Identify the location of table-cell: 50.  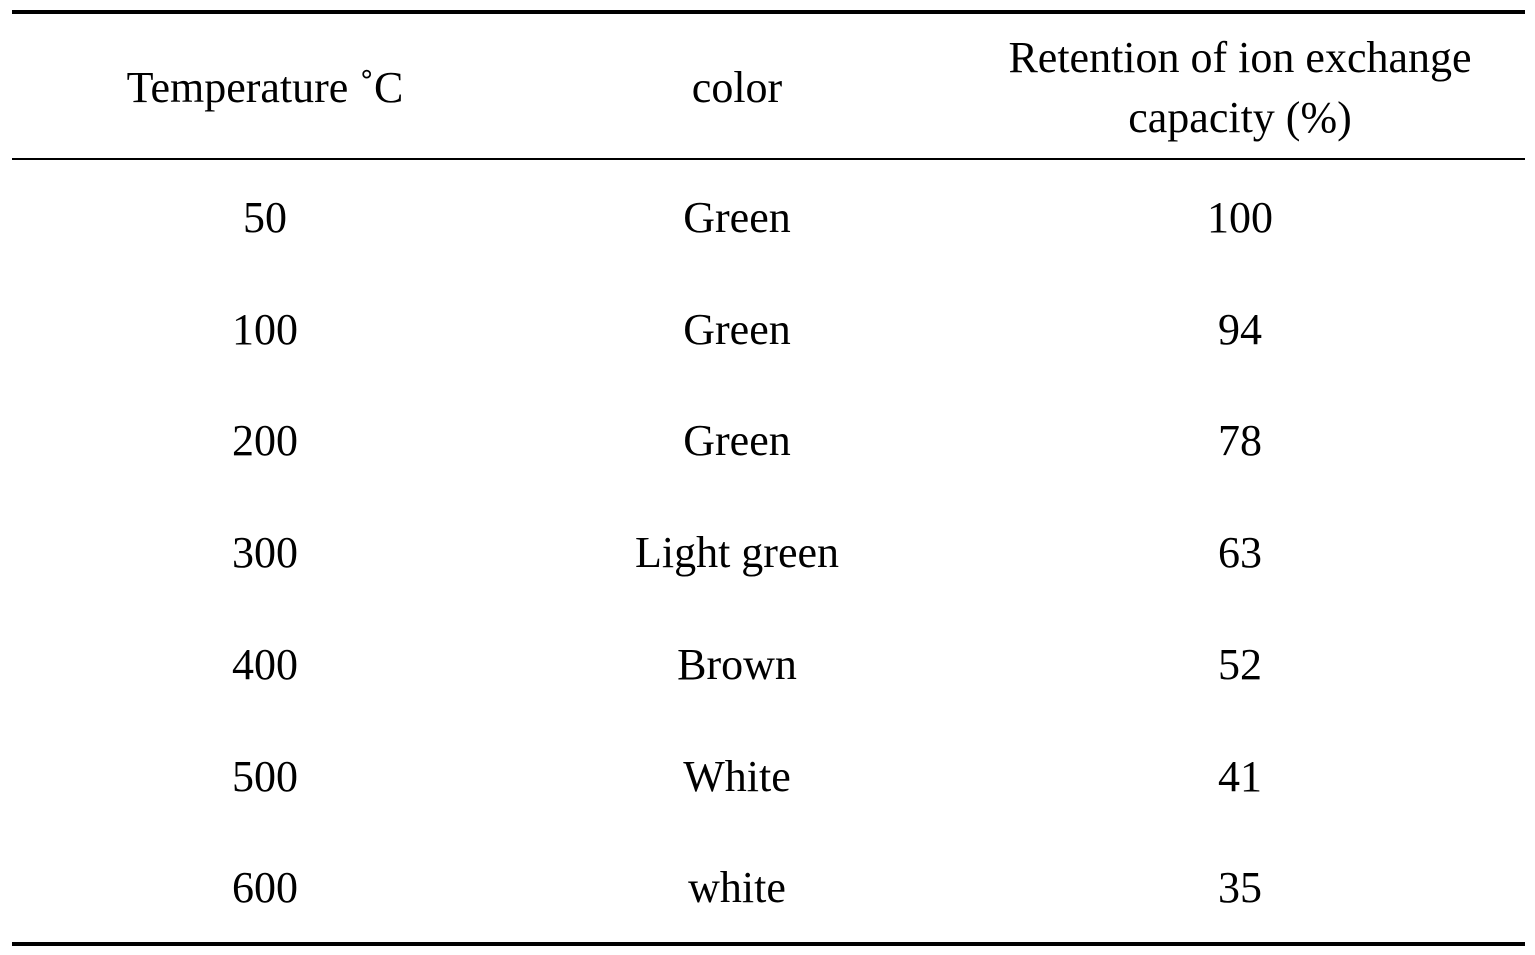
(265, 217).